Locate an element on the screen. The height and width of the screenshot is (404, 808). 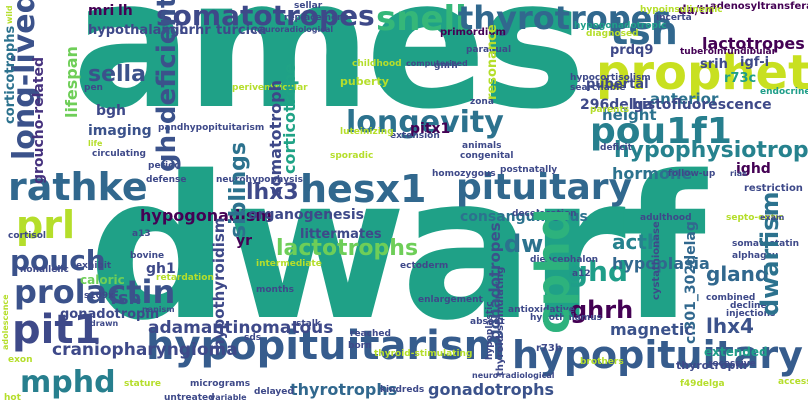
word-period: period is located at coordinates (164, 166).